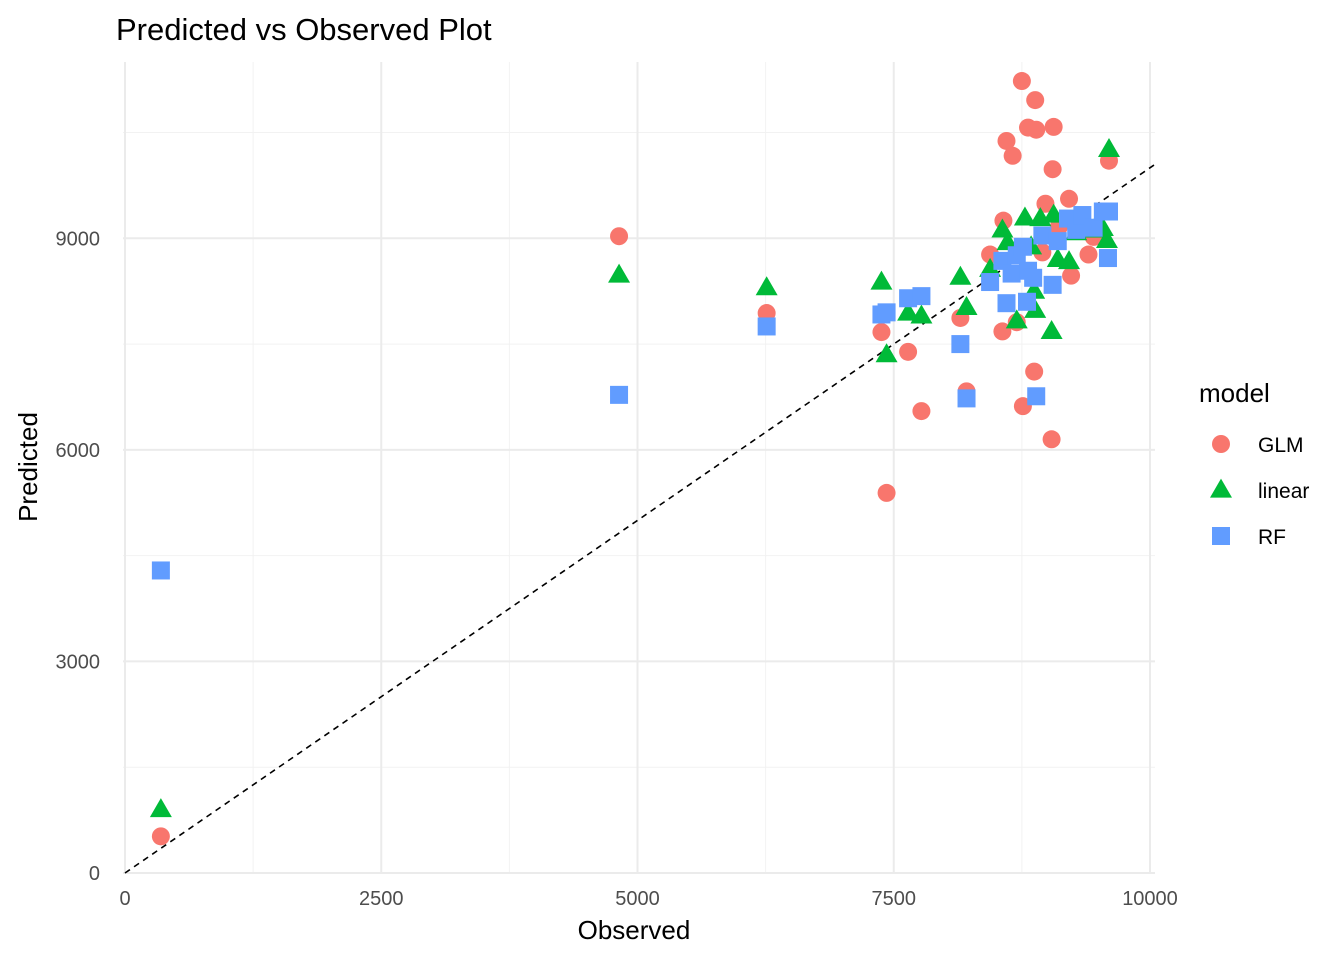 Image resolution: width=1344 pixels, height=960 pixels. Describe the element at coordinates (1249, 537) in the screenshot. I see `legend-item-rf: RF` at that location.